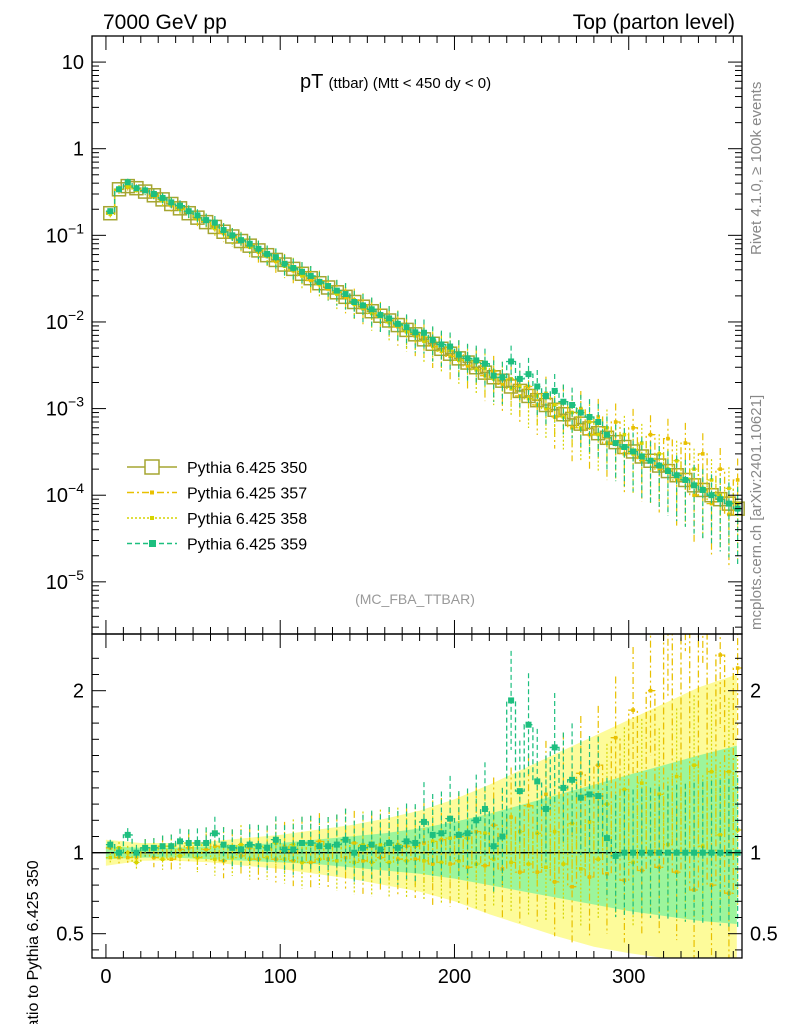 The height and width of the screenshot is (1024, 786). Describe the element at coordinates (415, 599) in the screenshot. I see `watermark: (MC_FBA_TTBAR)` at that location.